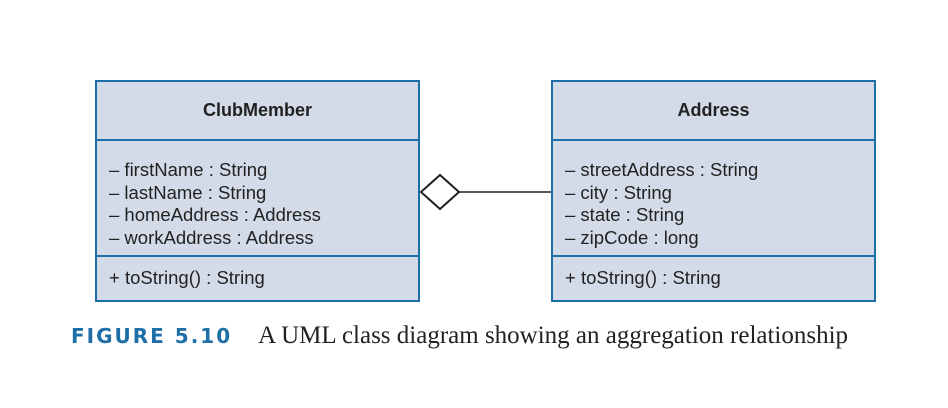  What do you see at coordinates (152, 336) in the screenshot?
I see `figure-label: FIGURE 5.10` at bounding box center [152, 336].